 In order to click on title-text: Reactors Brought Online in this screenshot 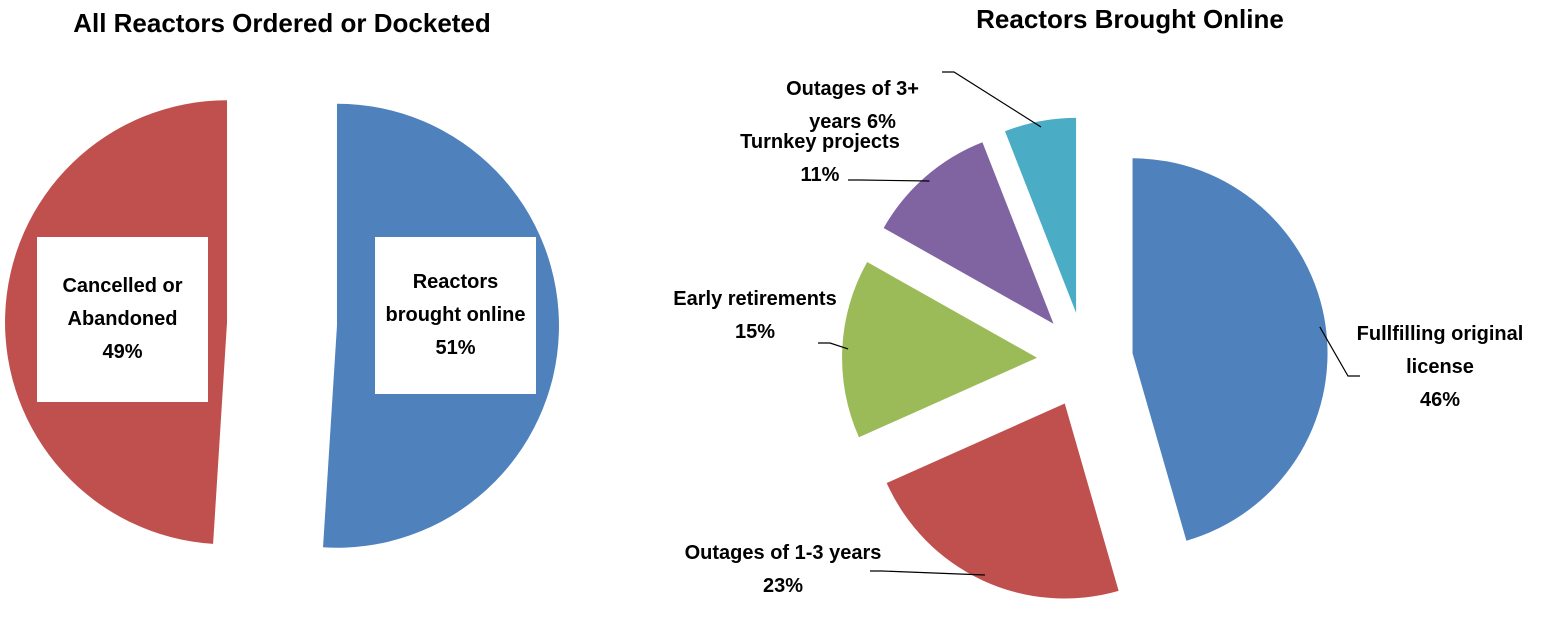, I will do `click(1130, 19)`.